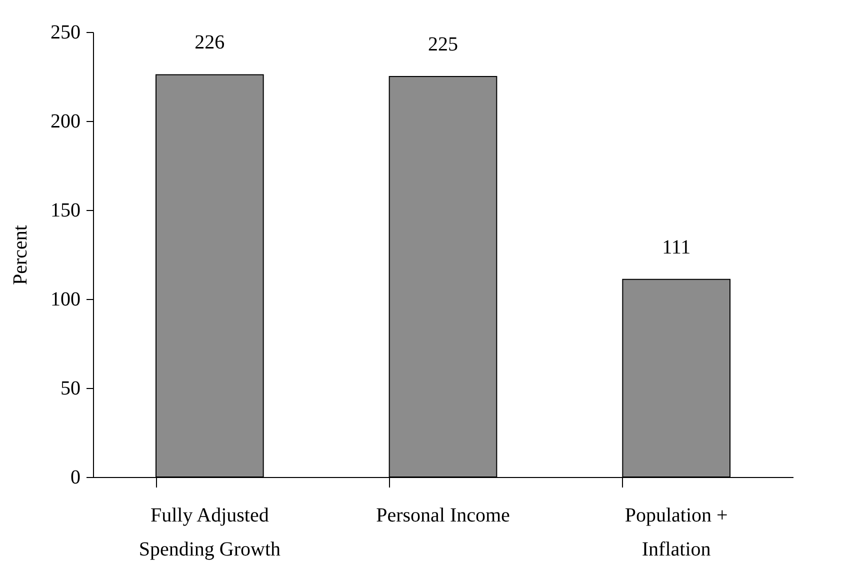  I want to click on x-tick-label: Personal Income, so click(443, 515).